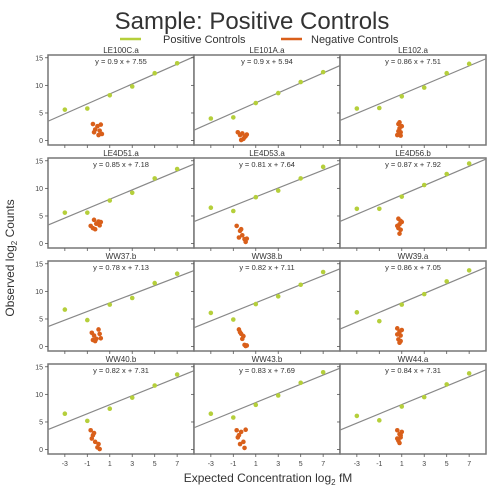 The height and width of the screenshot is (504, 504). I want to click on panel-title: LE102.a, so click(413, 50).